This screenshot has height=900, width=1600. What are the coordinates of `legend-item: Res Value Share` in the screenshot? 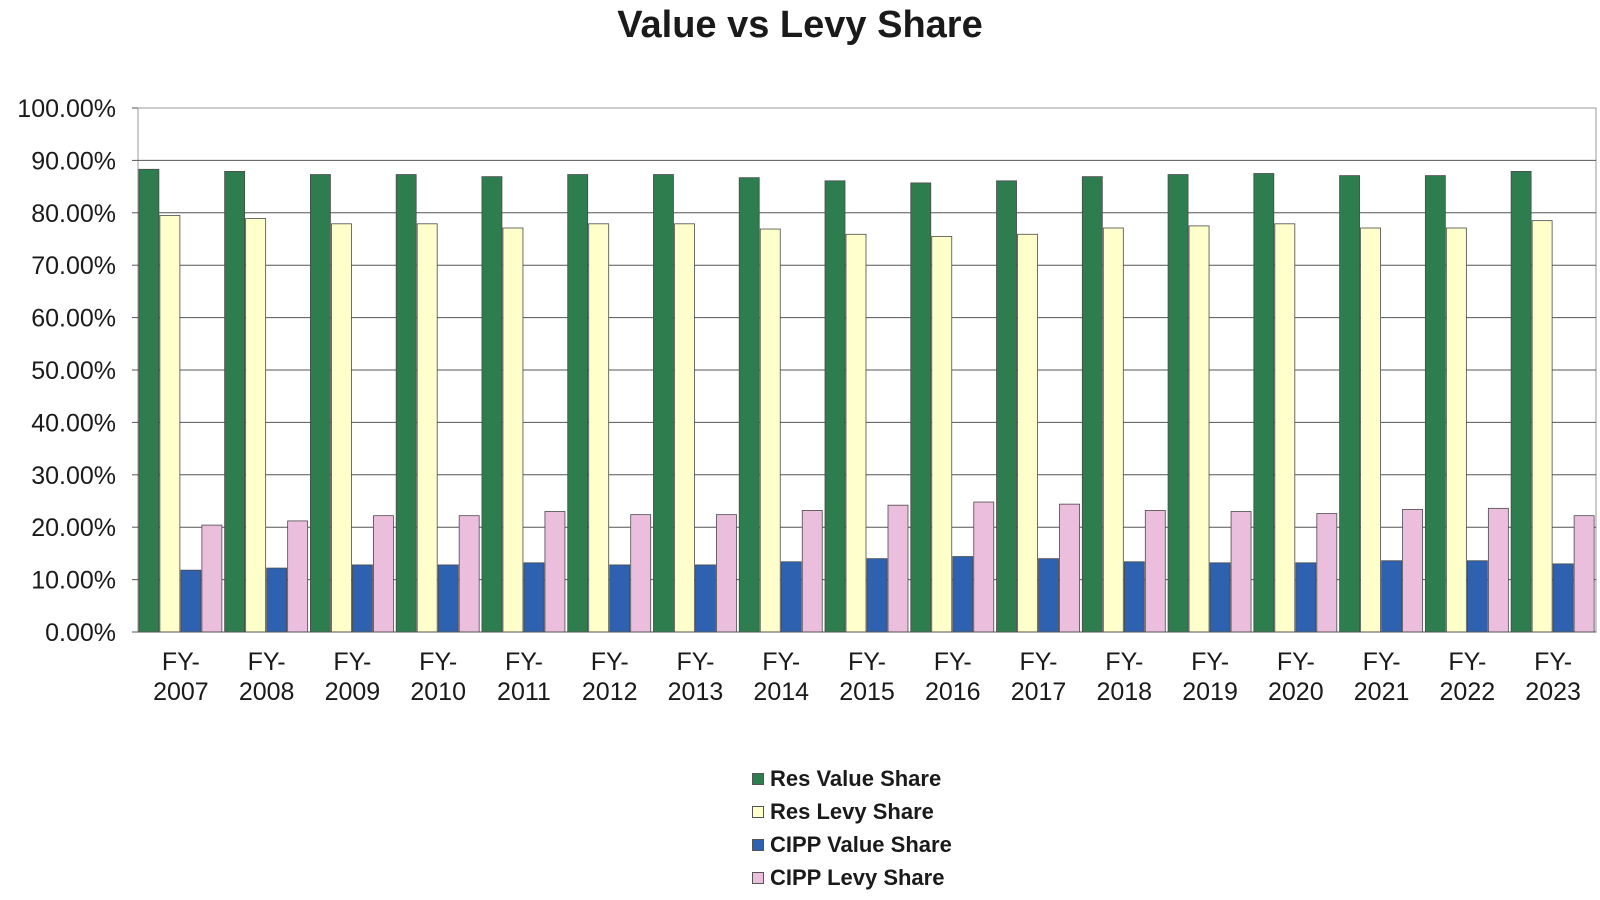 It's located at (852, 778).